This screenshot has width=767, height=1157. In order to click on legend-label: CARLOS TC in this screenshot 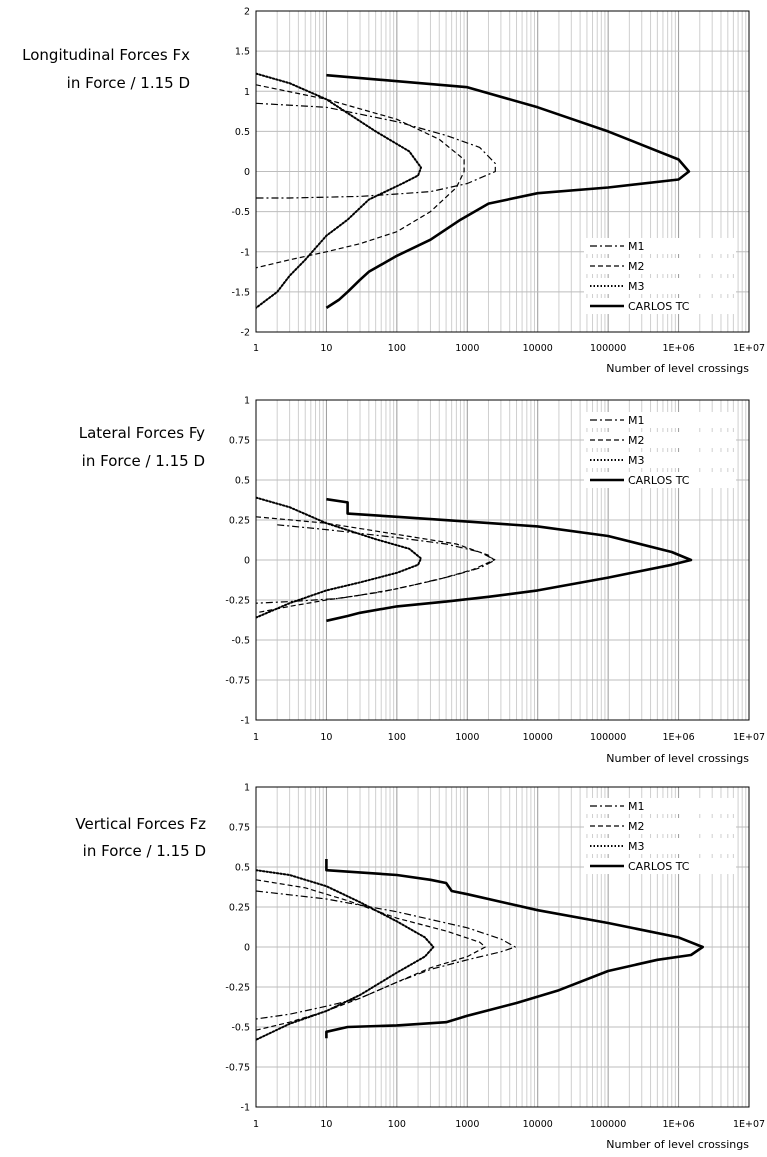, I will do `click(659, 866)`.